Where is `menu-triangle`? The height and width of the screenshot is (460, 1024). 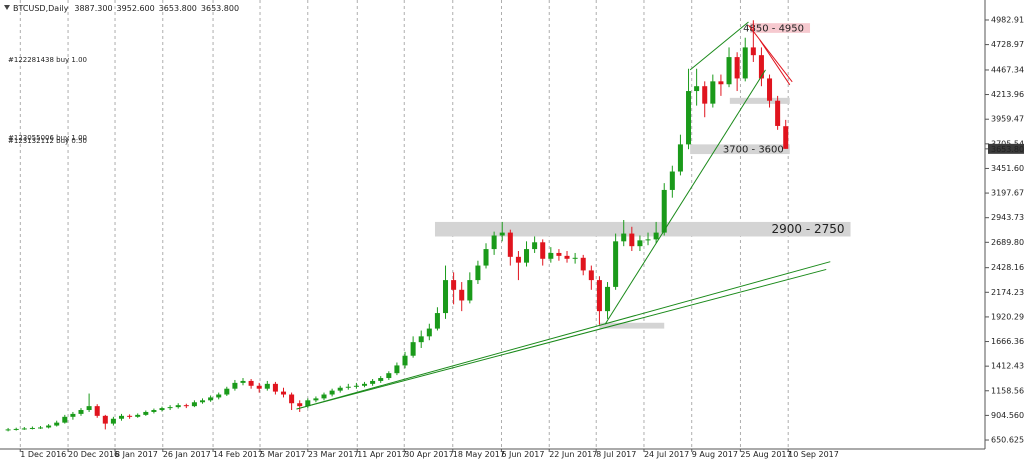
menu-triangle is located at coordinates (7, 7).